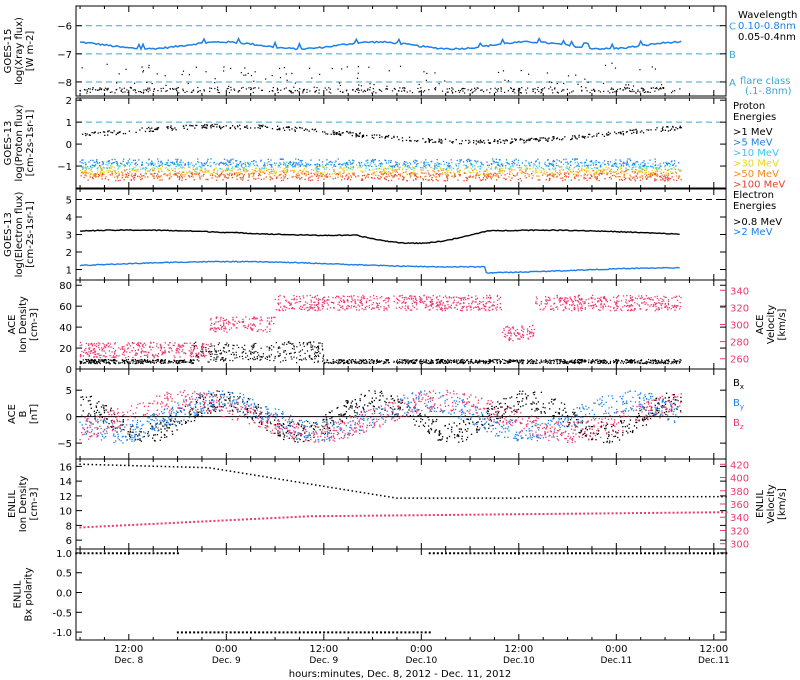 The image size is (800, 680). I want to click on legend-entry: >50 MeV, so click(756, 174).